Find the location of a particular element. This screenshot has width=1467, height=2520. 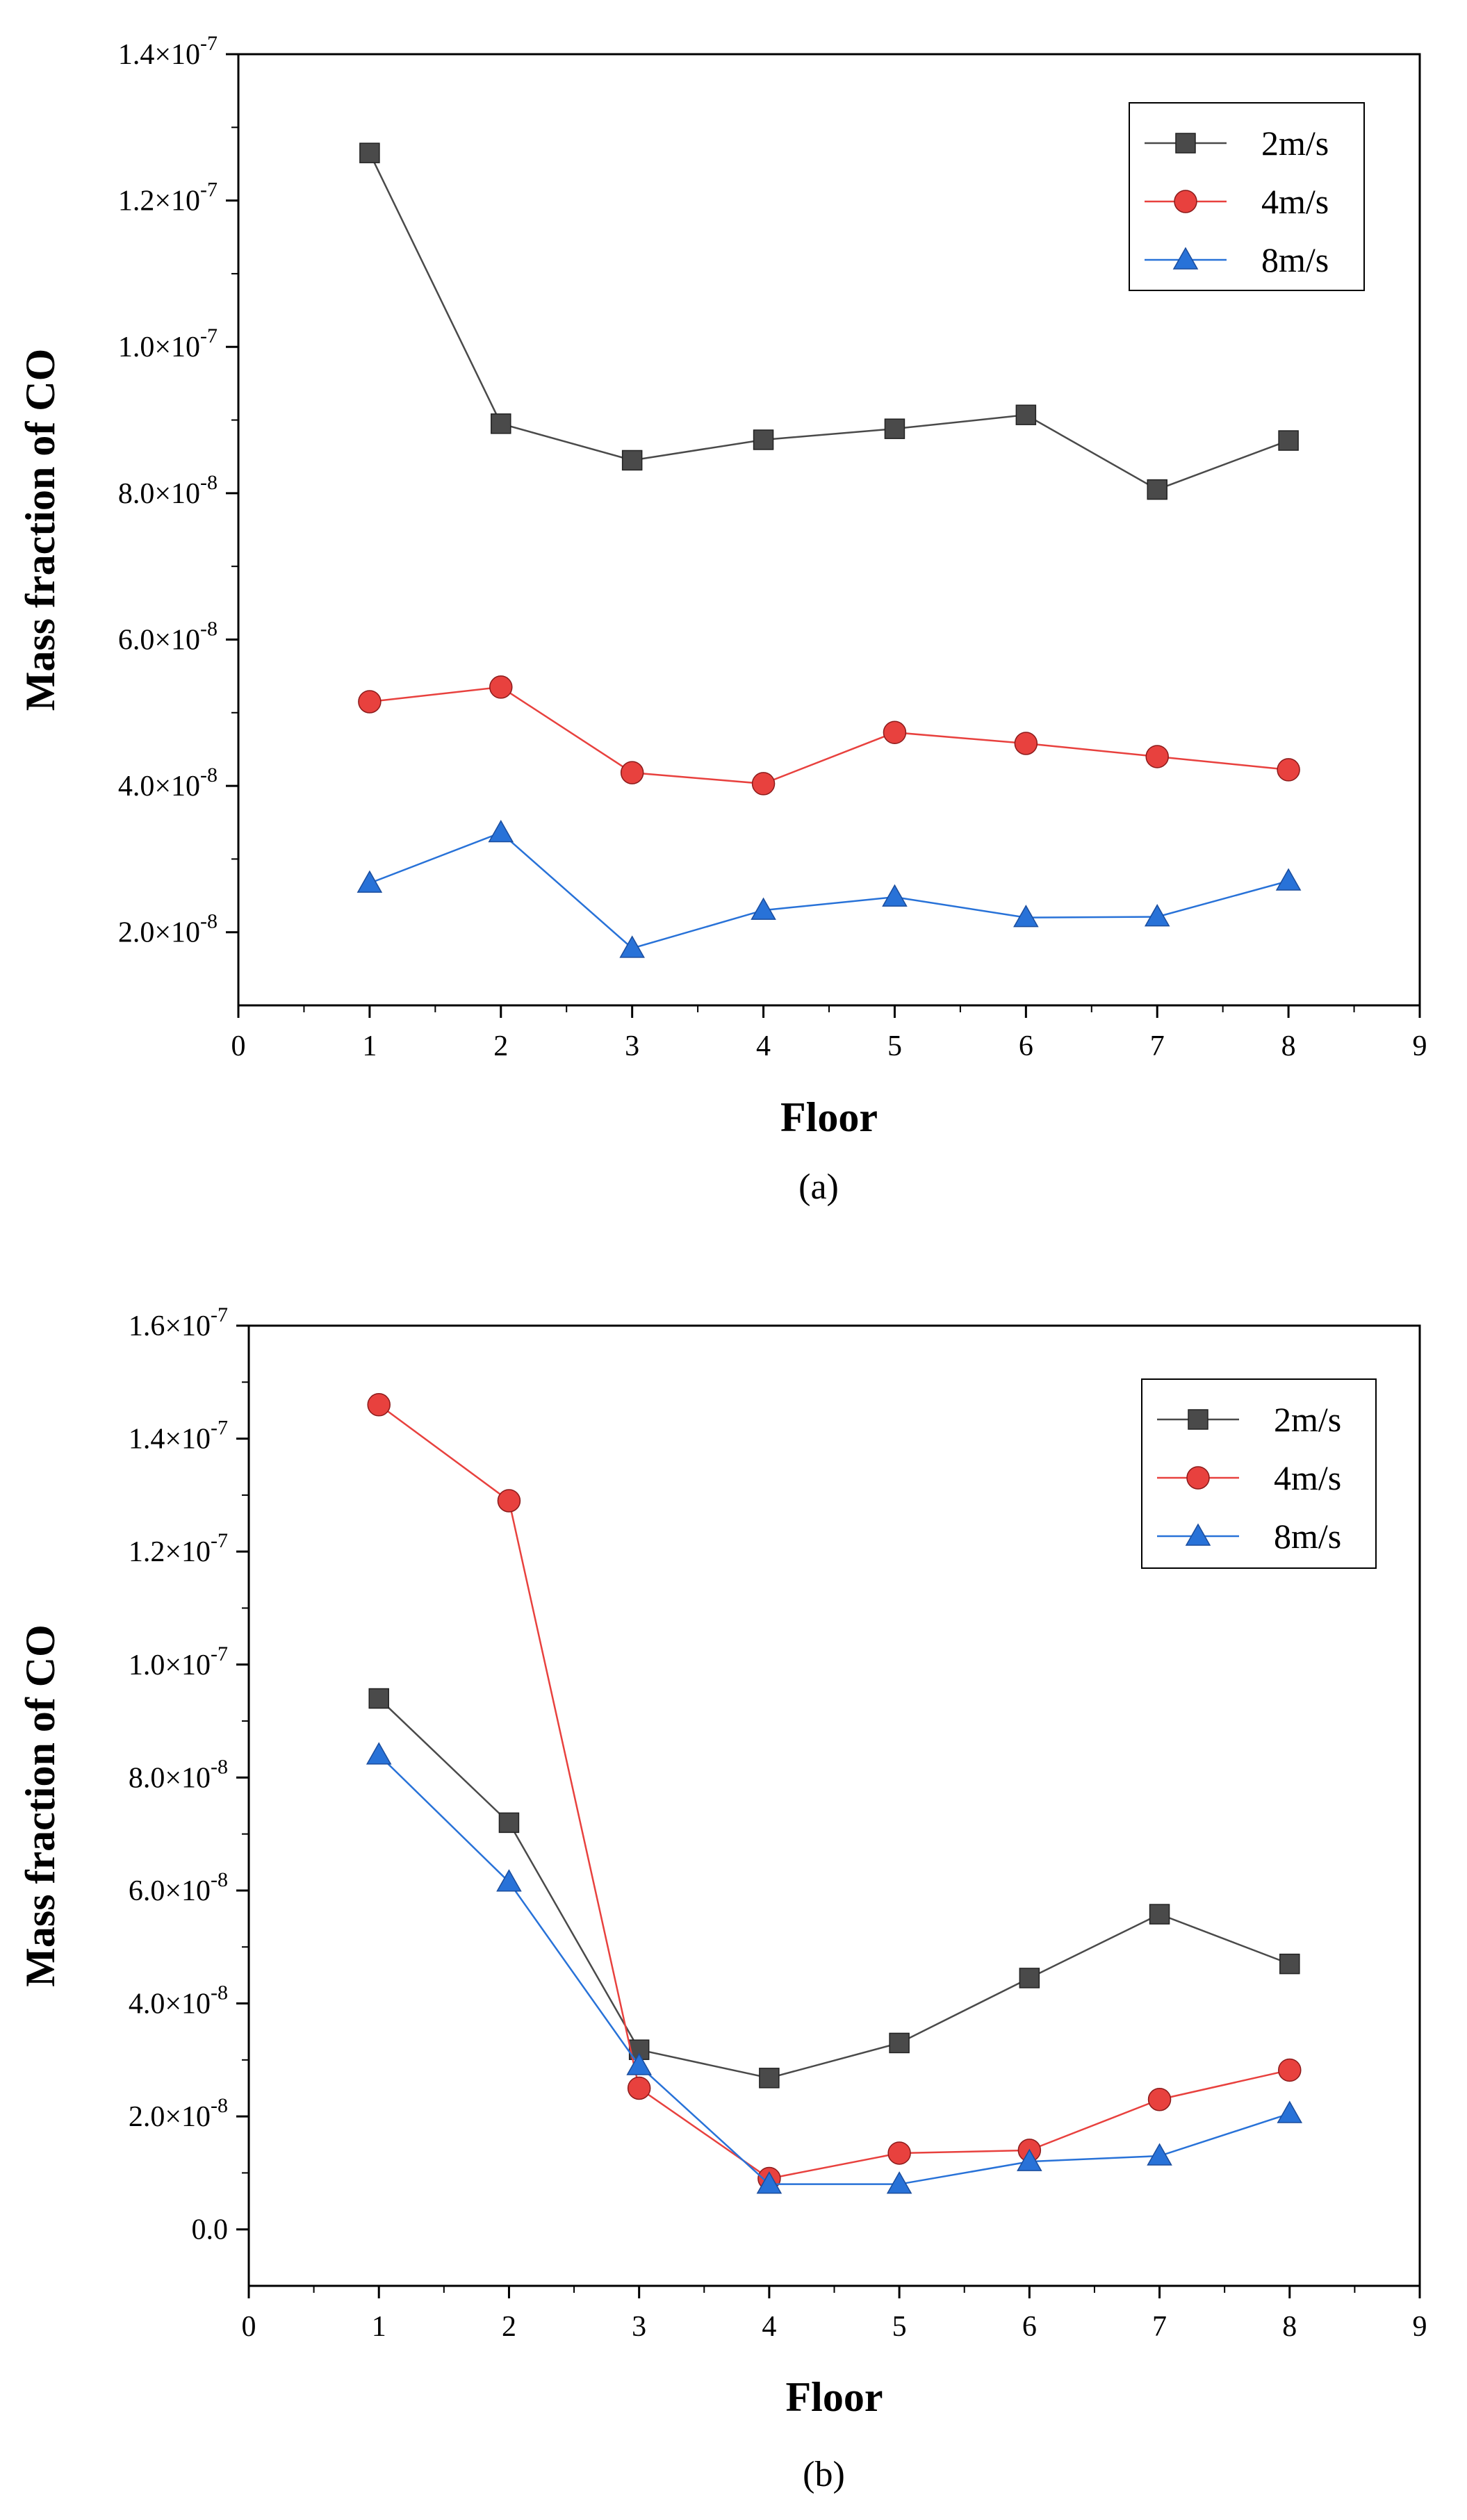

x-tick-label: 1 is located at coordinates (379, 2327).